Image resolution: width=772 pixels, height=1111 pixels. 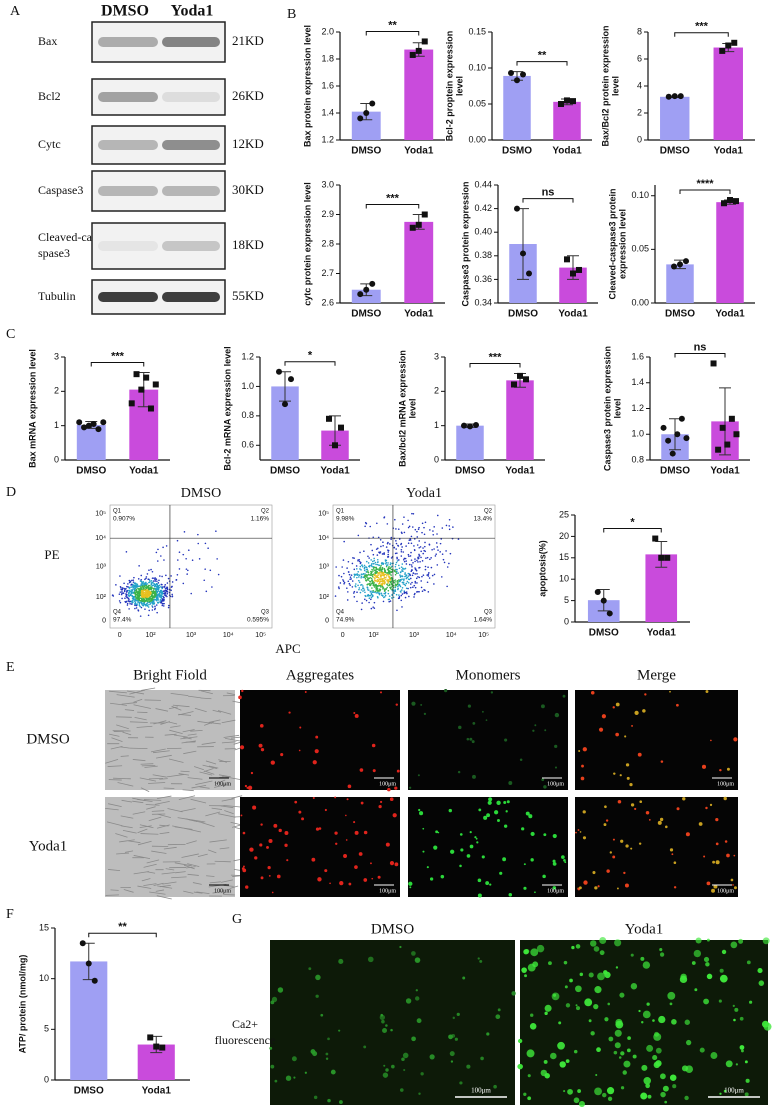 I want to click on y-tick-label: 1.4, so click(x=327, y=112).